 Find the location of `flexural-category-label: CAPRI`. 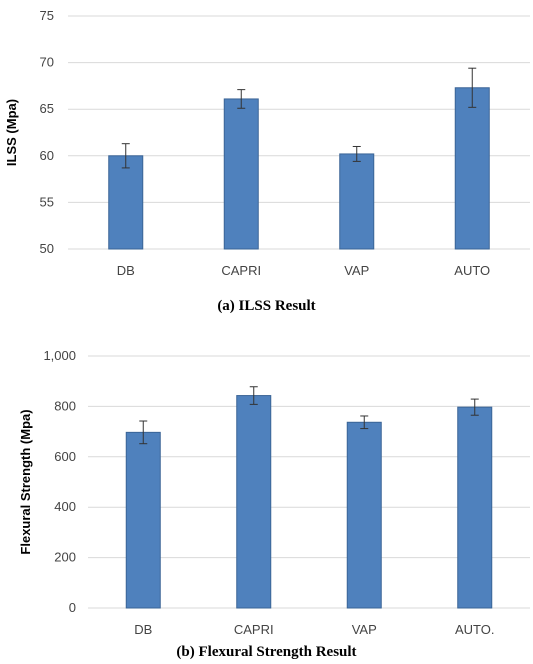

flexural-category-label: CAPRI is located at coordinates (254, 629).